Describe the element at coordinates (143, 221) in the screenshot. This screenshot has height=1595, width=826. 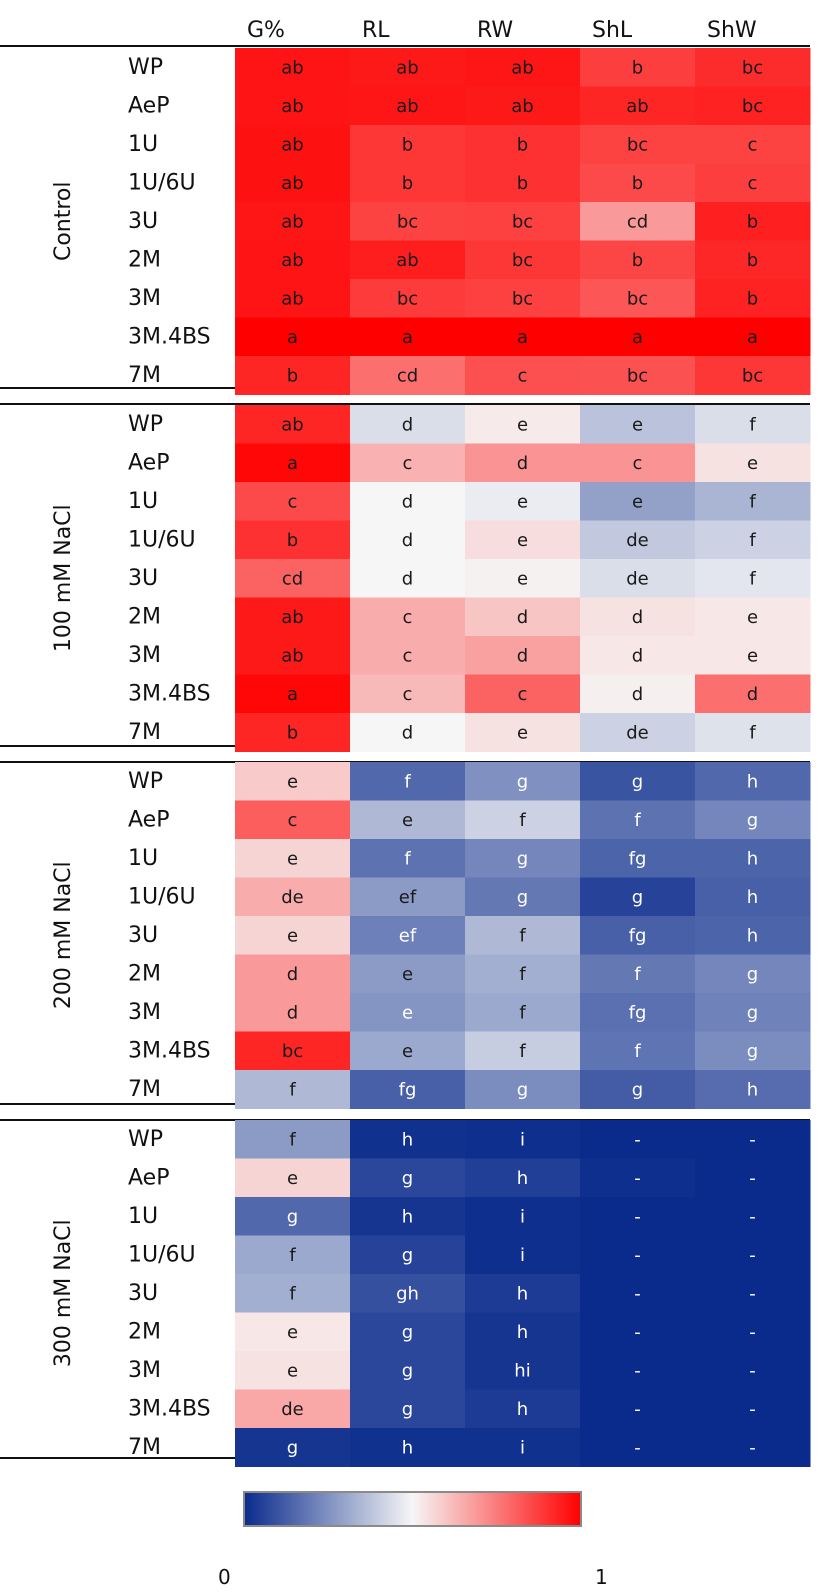
I see `row-label: 3U` at that location.